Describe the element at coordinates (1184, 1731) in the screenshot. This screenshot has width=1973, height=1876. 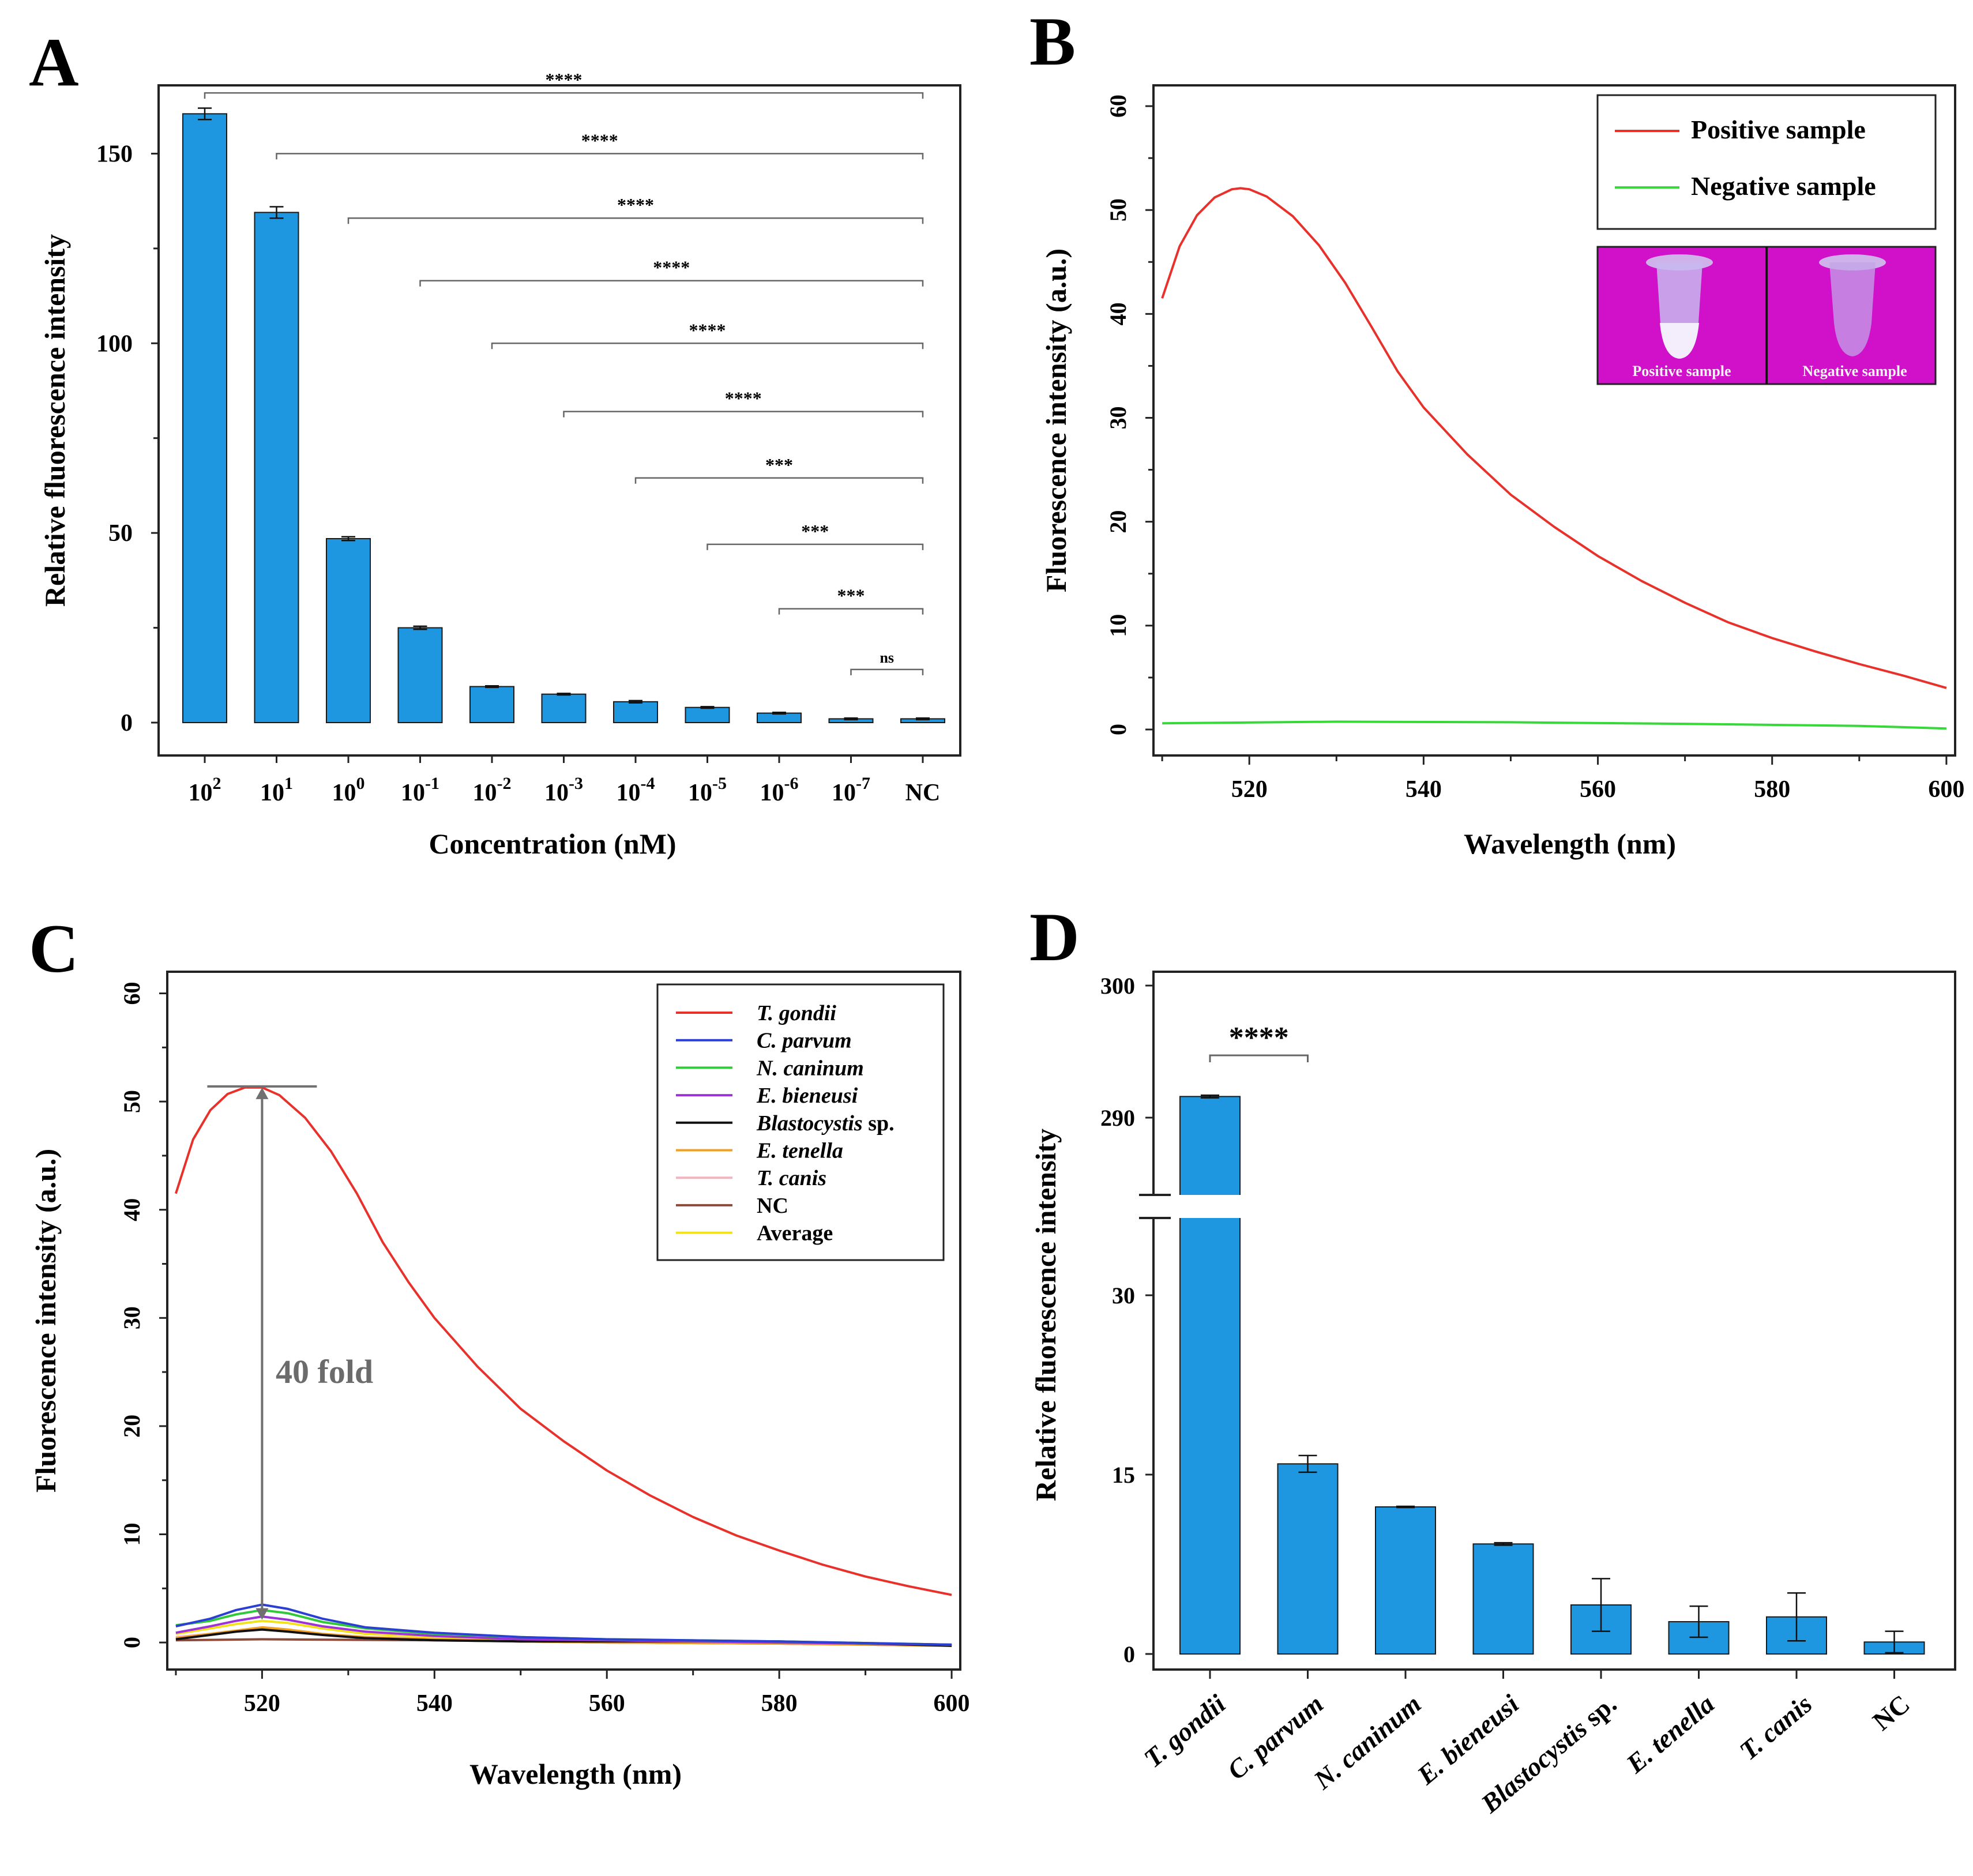
I see `x-tick-label-0: T. gondii` at that location.